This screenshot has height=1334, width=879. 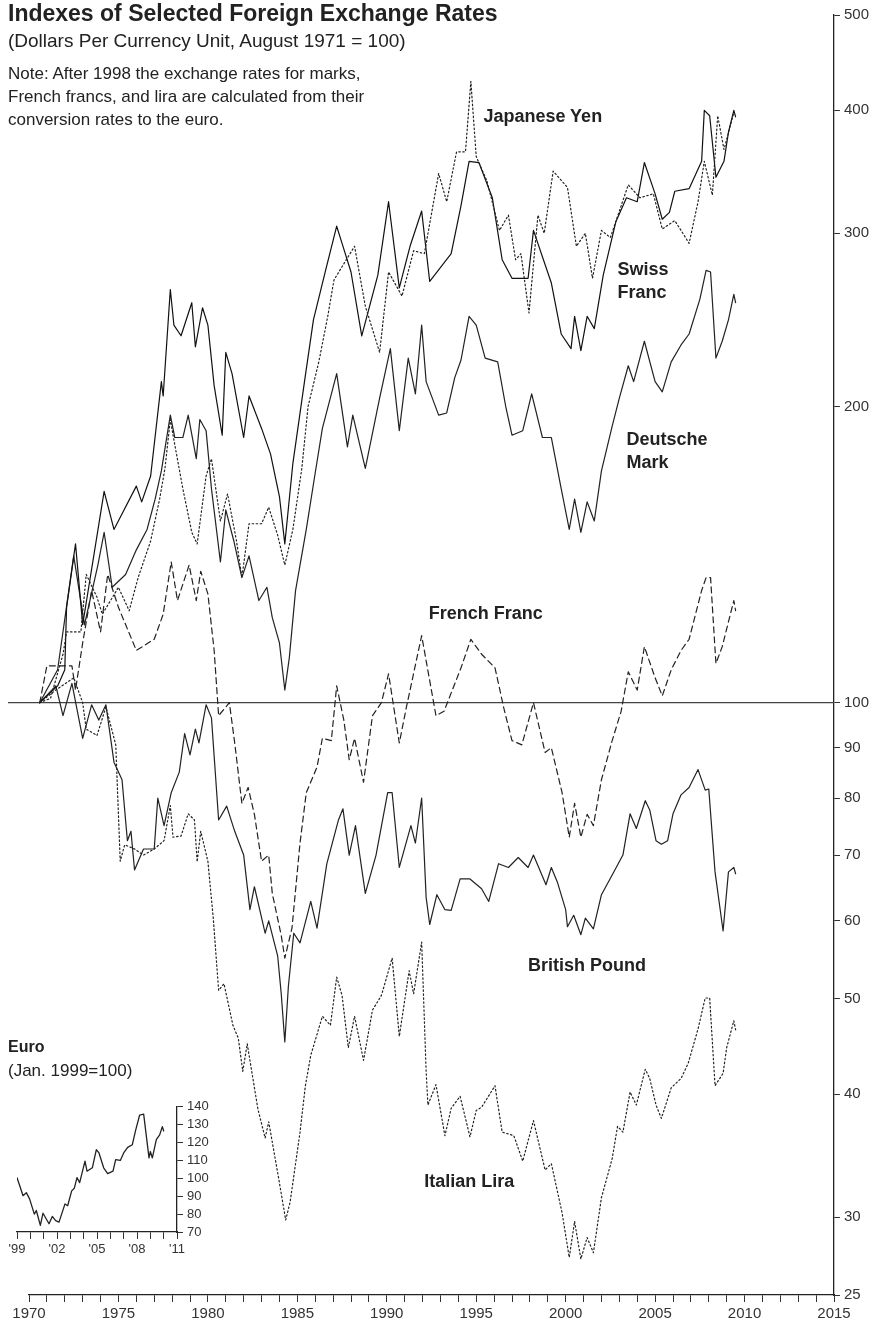 What do you see at coordinates (485, 613) in the screenshot?
I see `series-label: French Franc` at bounding box center [485, 613].